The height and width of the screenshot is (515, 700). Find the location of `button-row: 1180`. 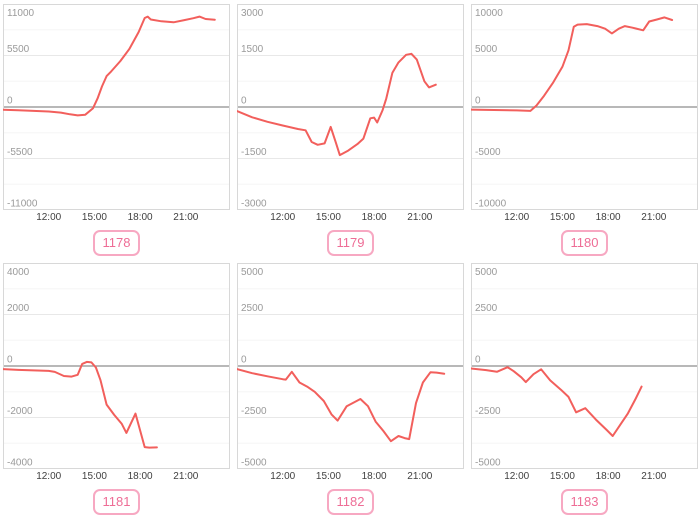

button-row: 1180 is located at coordinates (584, 243).